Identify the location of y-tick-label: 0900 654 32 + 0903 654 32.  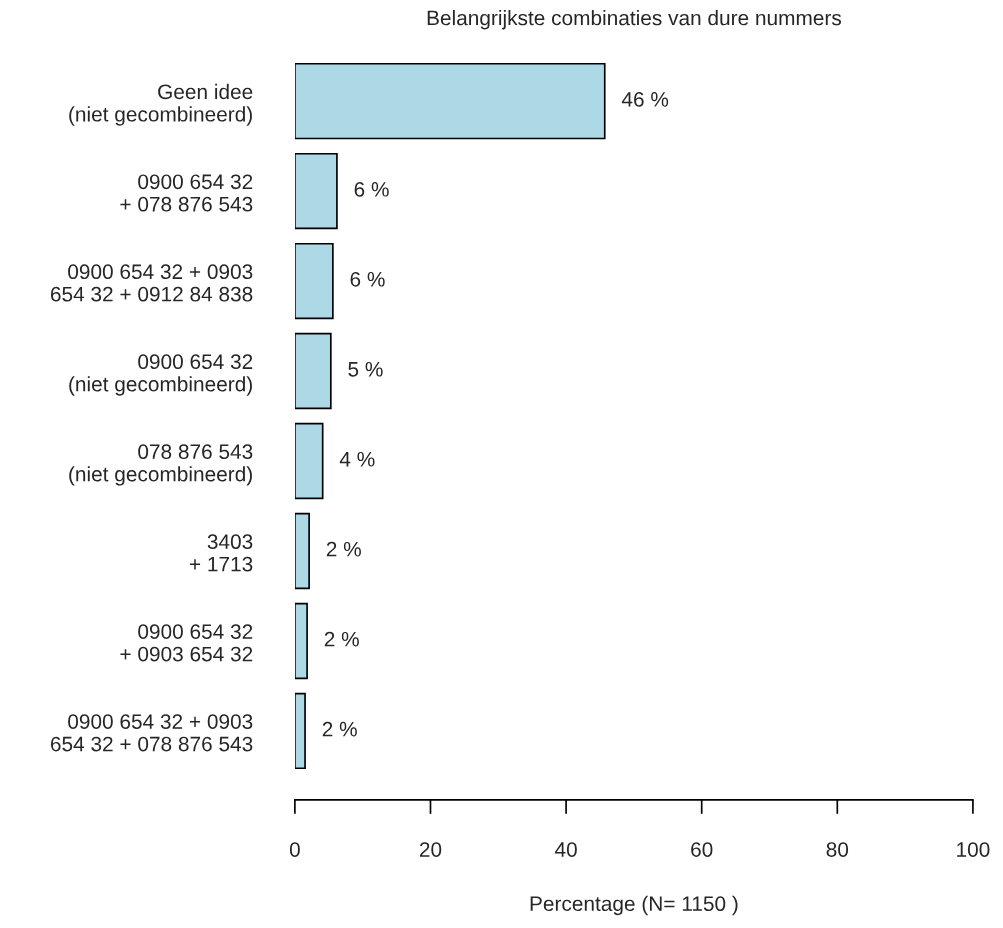
(186, 643).